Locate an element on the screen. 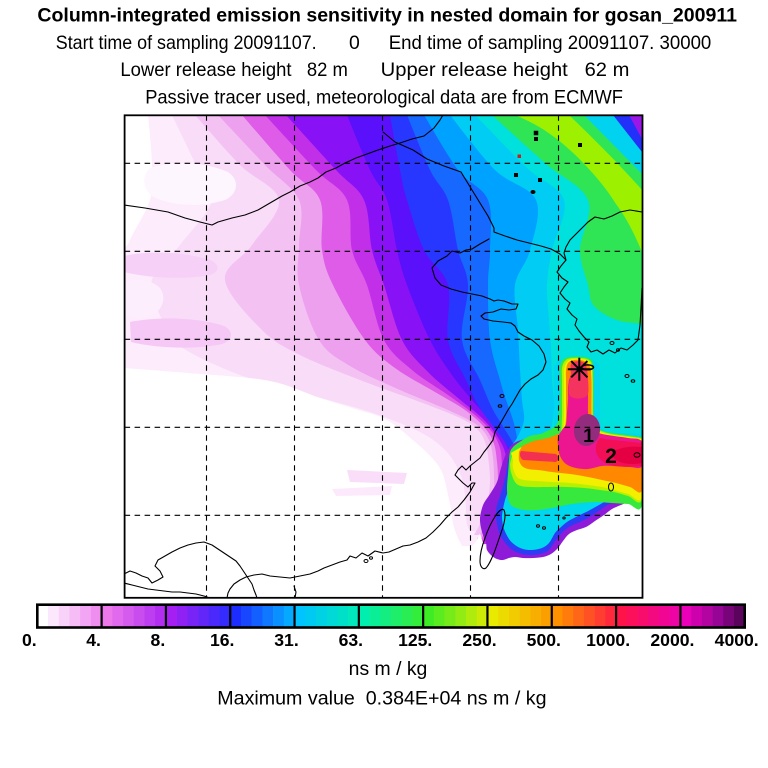 Image resolution: width=768 pixels, height=768 pixels. svg-text:Start time of sampling 2009110: Start time of sampling 20091107. is located at coordinates (186, 43).